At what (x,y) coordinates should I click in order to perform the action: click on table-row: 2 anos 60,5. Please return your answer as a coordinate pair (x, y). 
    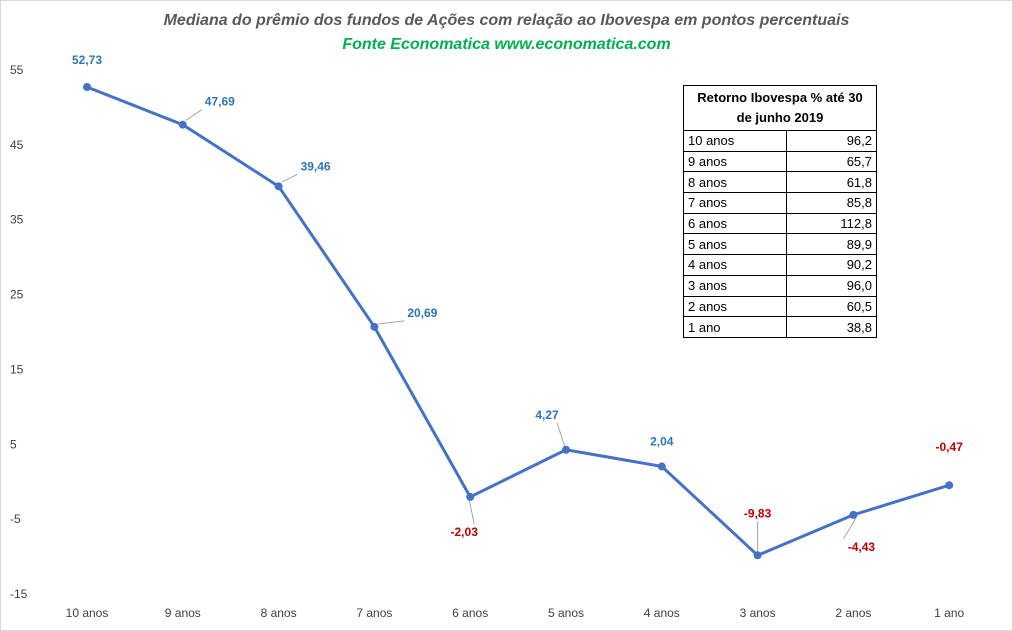
    Looking at the image, I should click on (780, 306).